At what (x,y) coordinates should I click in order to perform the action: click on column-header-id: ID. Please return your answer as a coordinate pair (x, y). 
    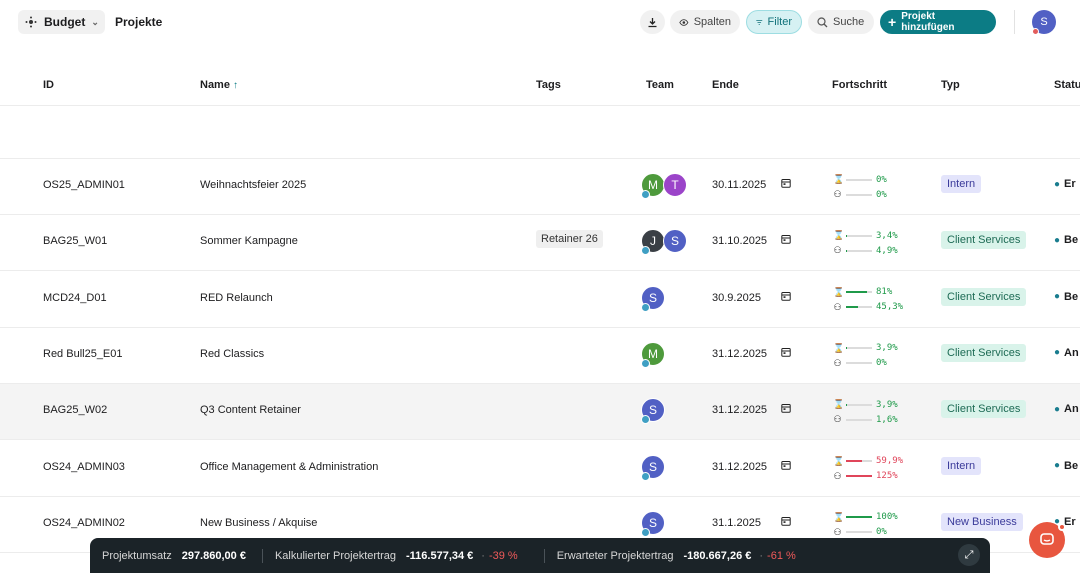
    Looking at the image, I should click on (48, 85).